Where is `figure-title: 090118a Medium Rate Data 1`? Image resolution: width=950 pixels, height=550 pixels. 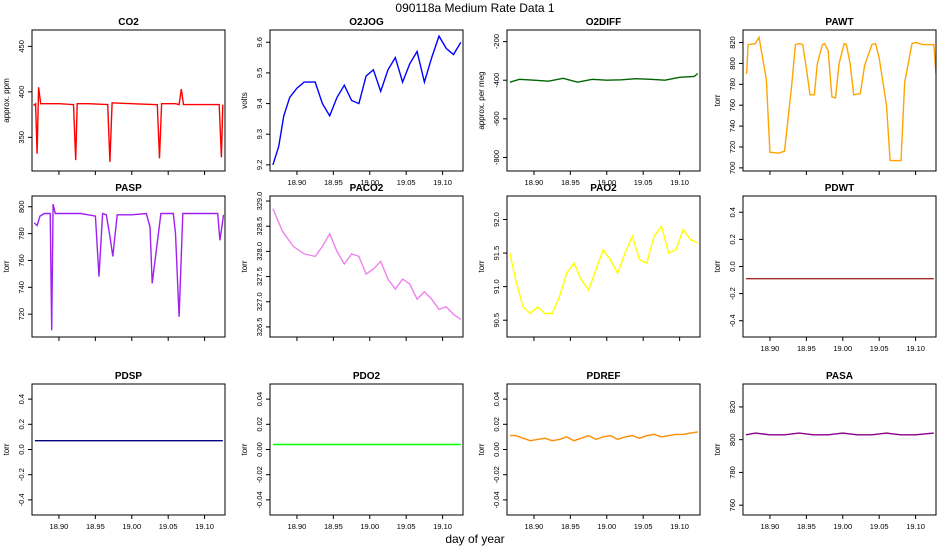
figure-title: 090118a Medium Rate Data 1 is located at coordinates (475, 8).